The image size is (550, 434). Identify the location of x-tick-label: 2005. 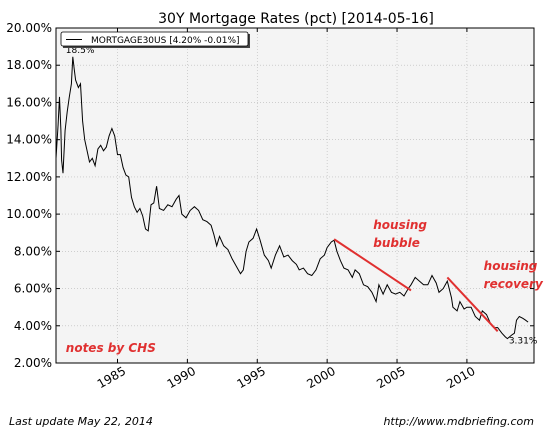
(390, 377).